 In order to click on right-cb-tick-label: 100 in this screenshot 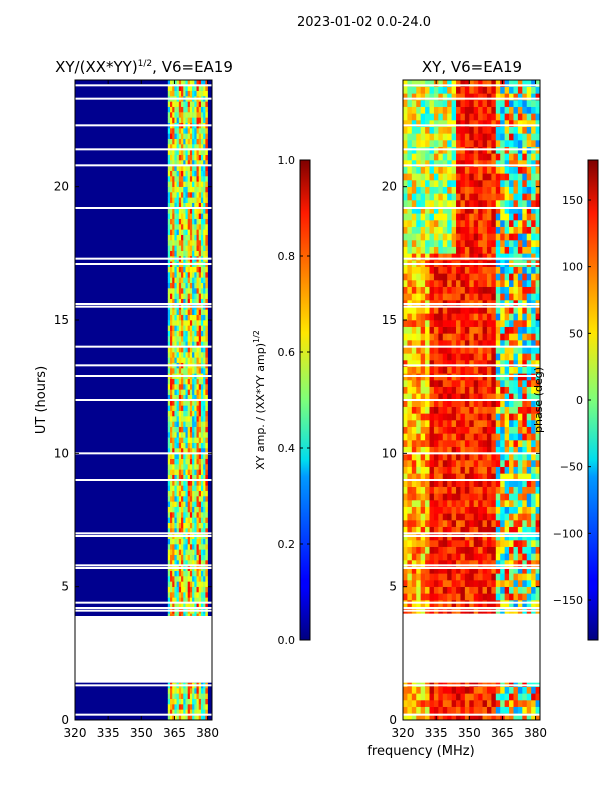, I will do `click(572, 267)`.